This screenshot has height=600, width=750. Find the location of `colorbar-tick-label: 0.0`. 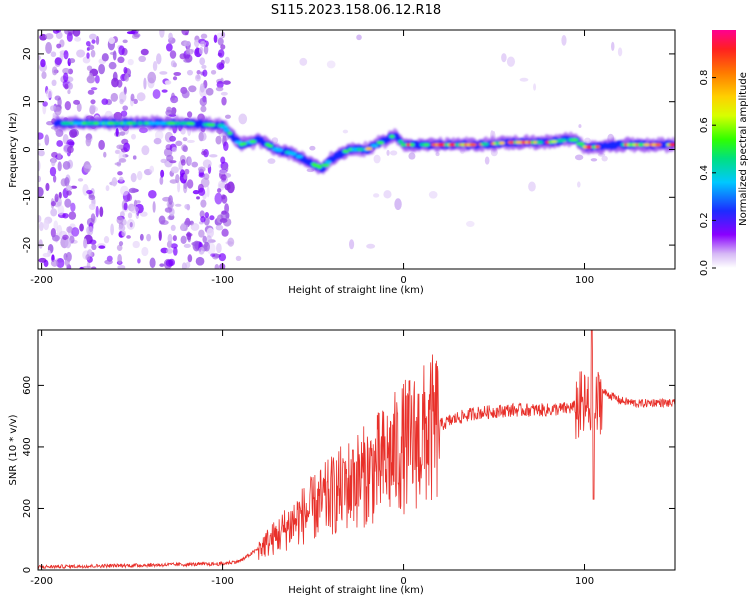

colorbar-tick-label: 0.0 is located at coordinates (704, 268).